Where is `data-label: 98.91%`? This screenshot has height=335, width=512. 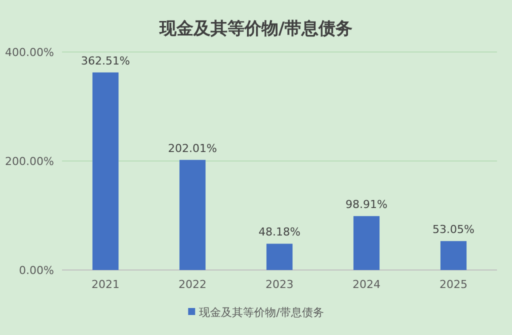
data-label: 98.91% is located at coordinates (367, 205).